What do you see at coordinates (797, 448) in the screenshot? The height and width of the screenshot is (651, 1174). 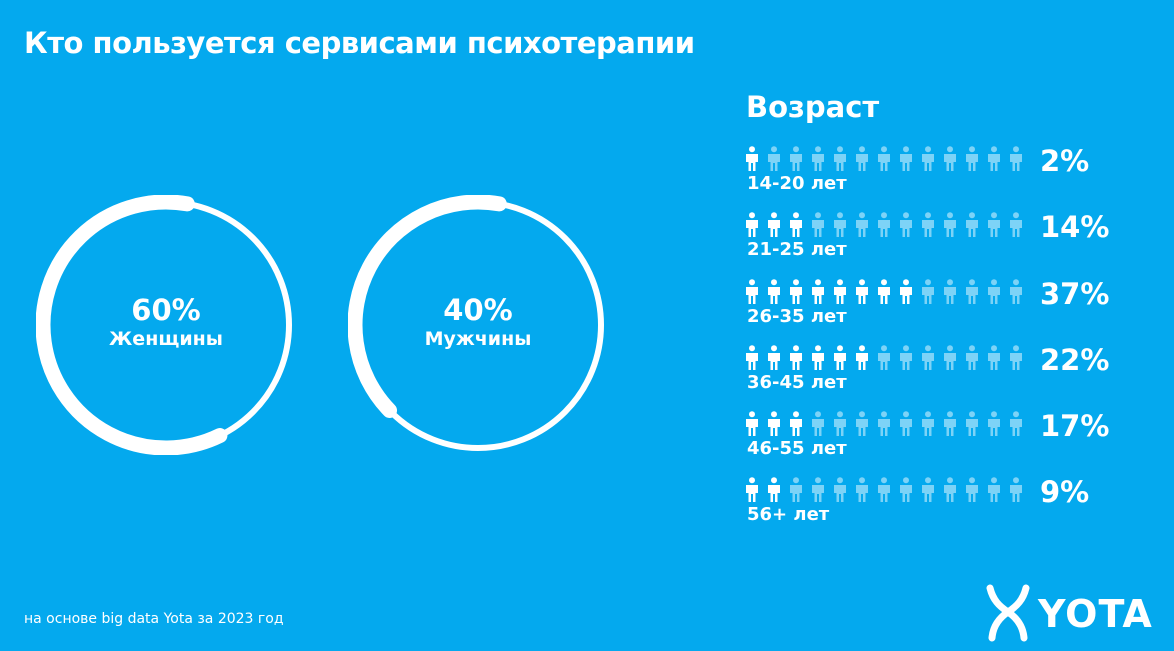 I see `age-label: 46-55 лет` at bounding box center [797, 448].